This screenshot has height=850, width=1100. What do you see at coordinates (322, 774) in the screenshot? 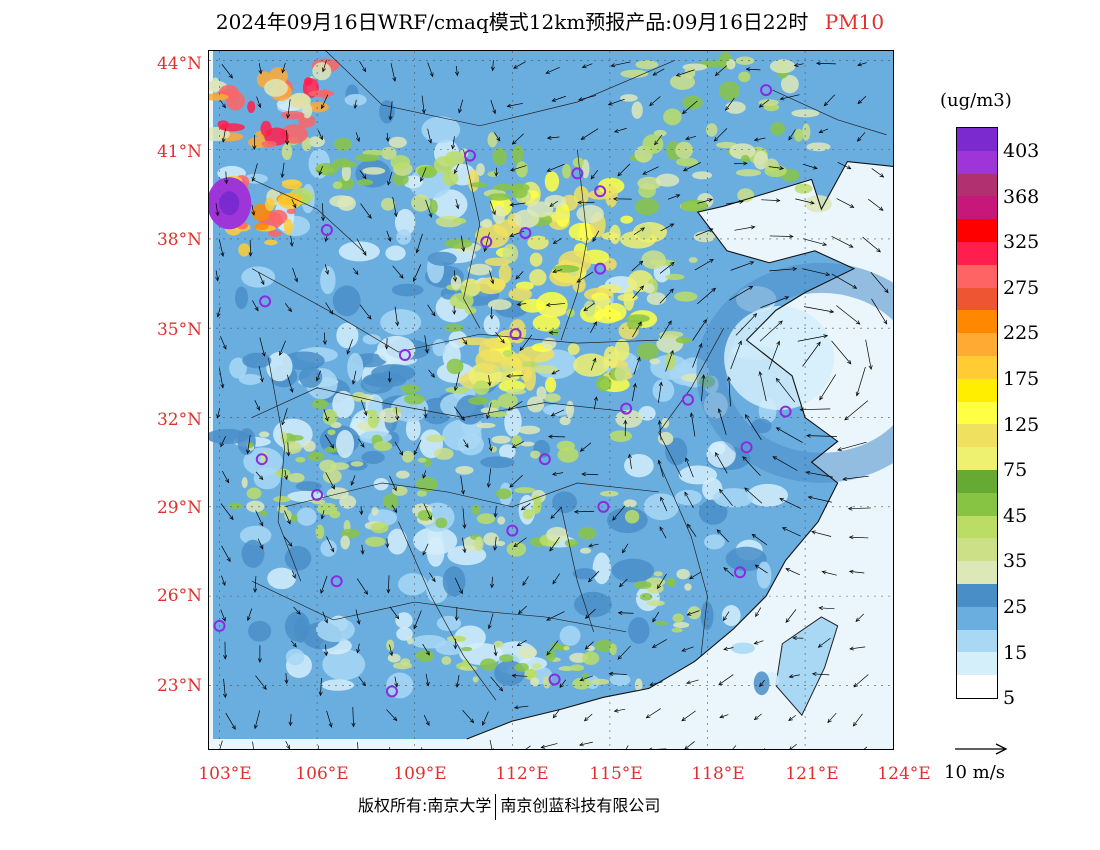
I see `lon-label: 106°E` at bounding box center [322, 774].